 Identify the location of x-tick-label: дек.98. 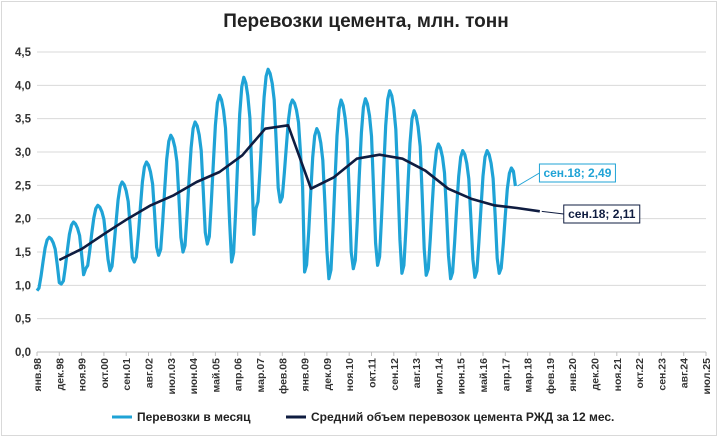
(60, 374).